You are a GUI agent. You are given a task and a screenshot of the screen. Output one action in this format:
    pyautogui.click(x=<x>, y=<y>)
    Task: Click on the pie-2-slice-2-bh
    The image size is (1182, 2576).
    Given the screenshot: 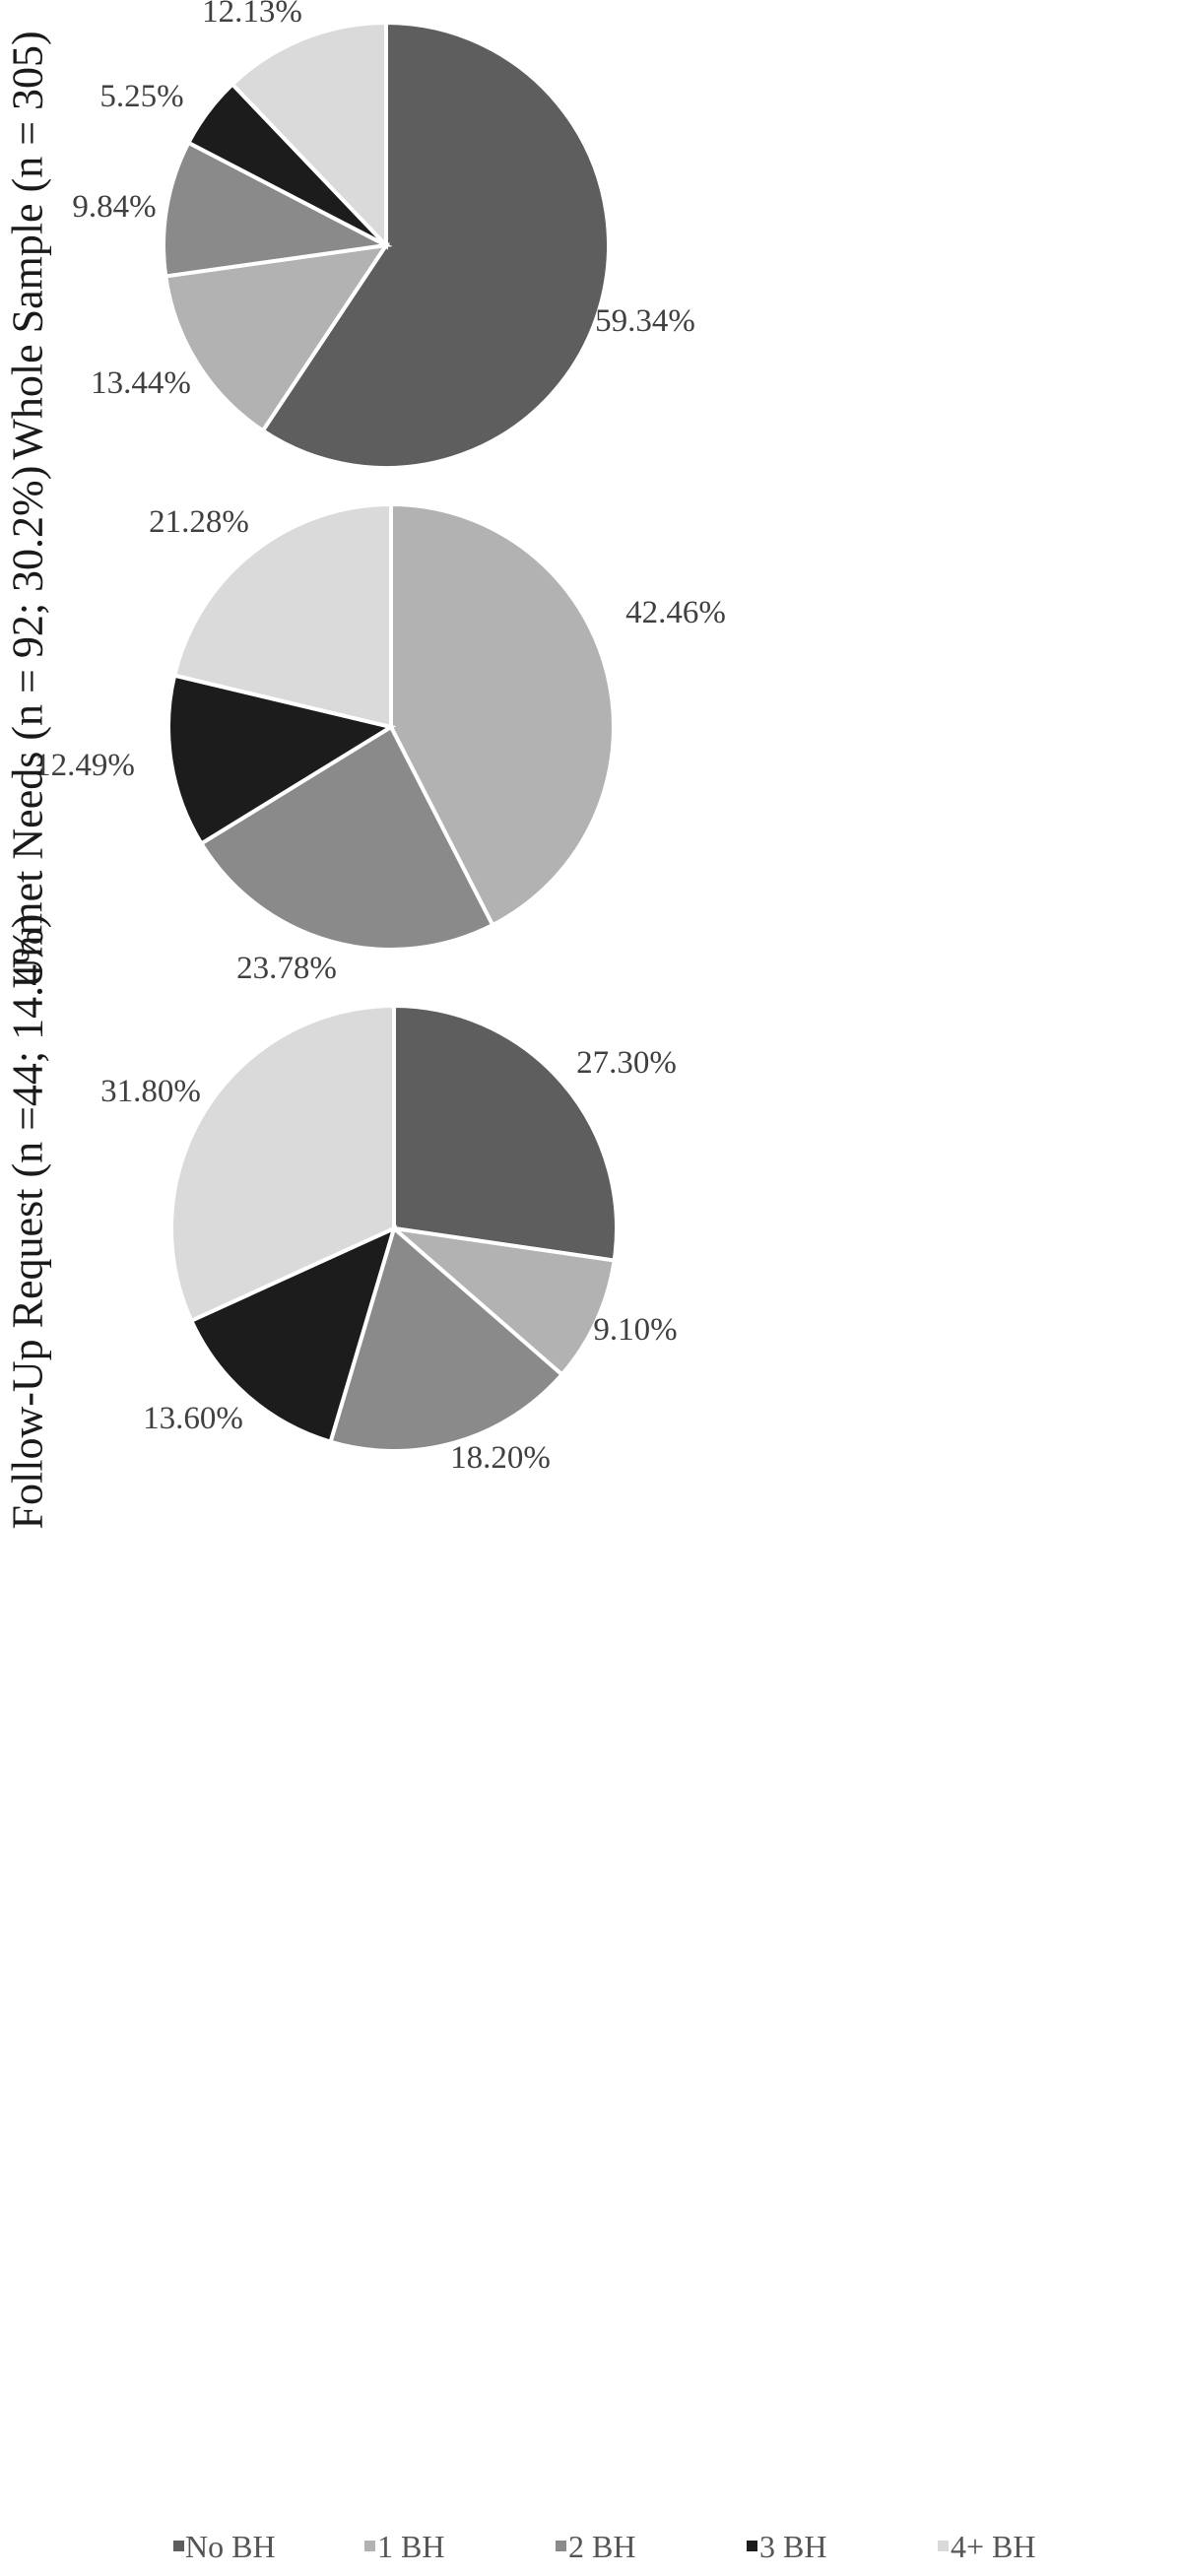 What is the action you would take?
    pyautogui.click(x=346, y=838)
    